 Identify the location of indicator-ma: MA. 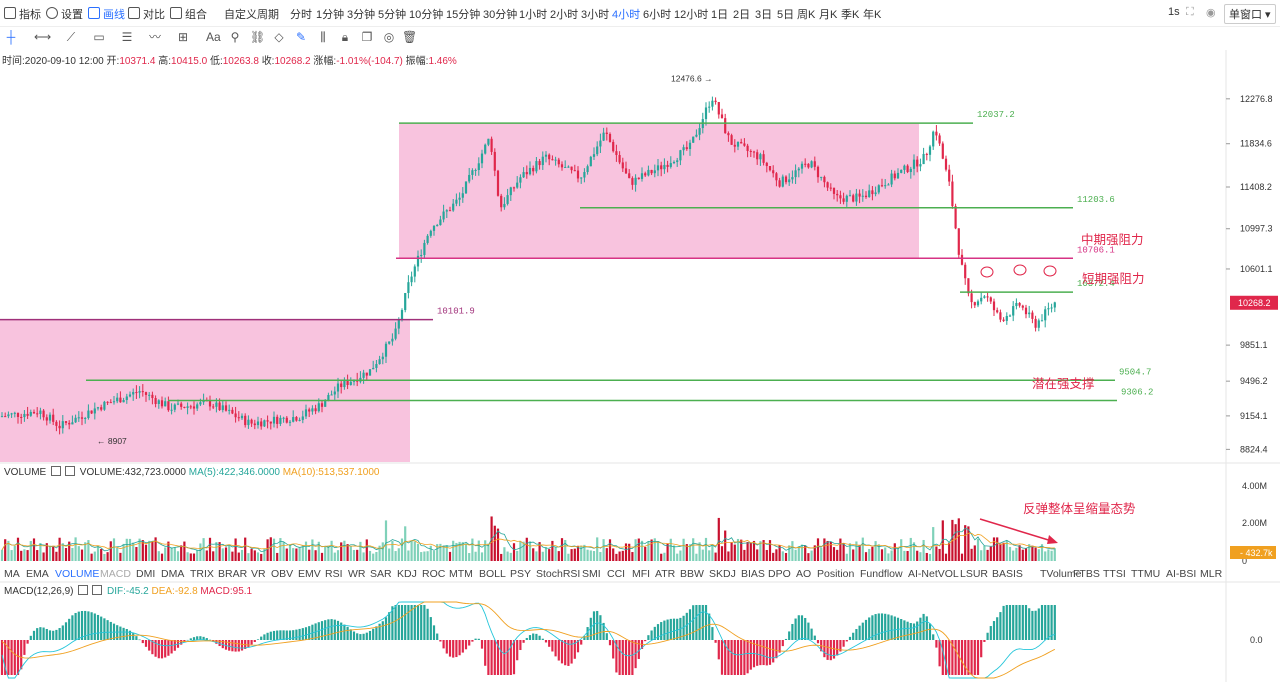
(12, 574).